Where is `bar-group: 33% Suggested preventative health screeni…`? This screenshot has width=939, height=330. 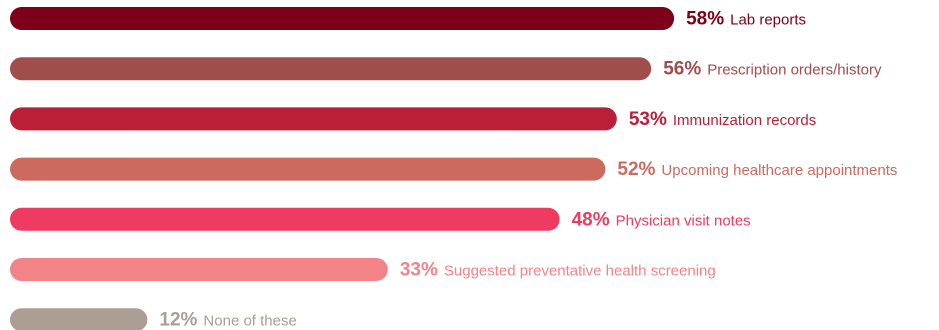 bar-group: 33% Suggested preventative health screeni… is located at coordinates (363, 269).